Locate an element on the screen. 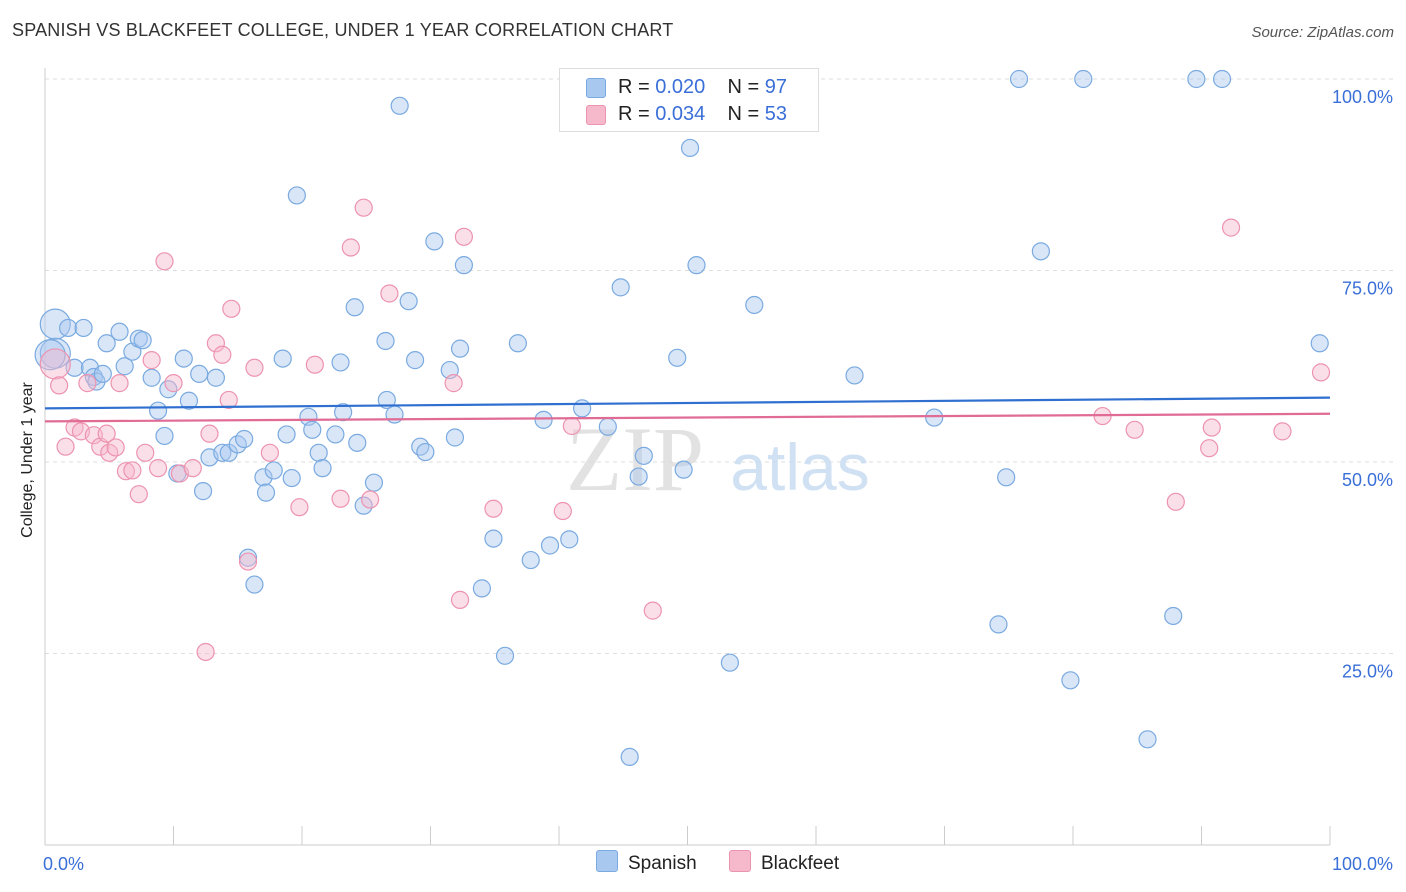 The width and height of the screenshot is (1406, 892). source-label: Source: ZipAtlas.com is located at coordinates (1322, 32).